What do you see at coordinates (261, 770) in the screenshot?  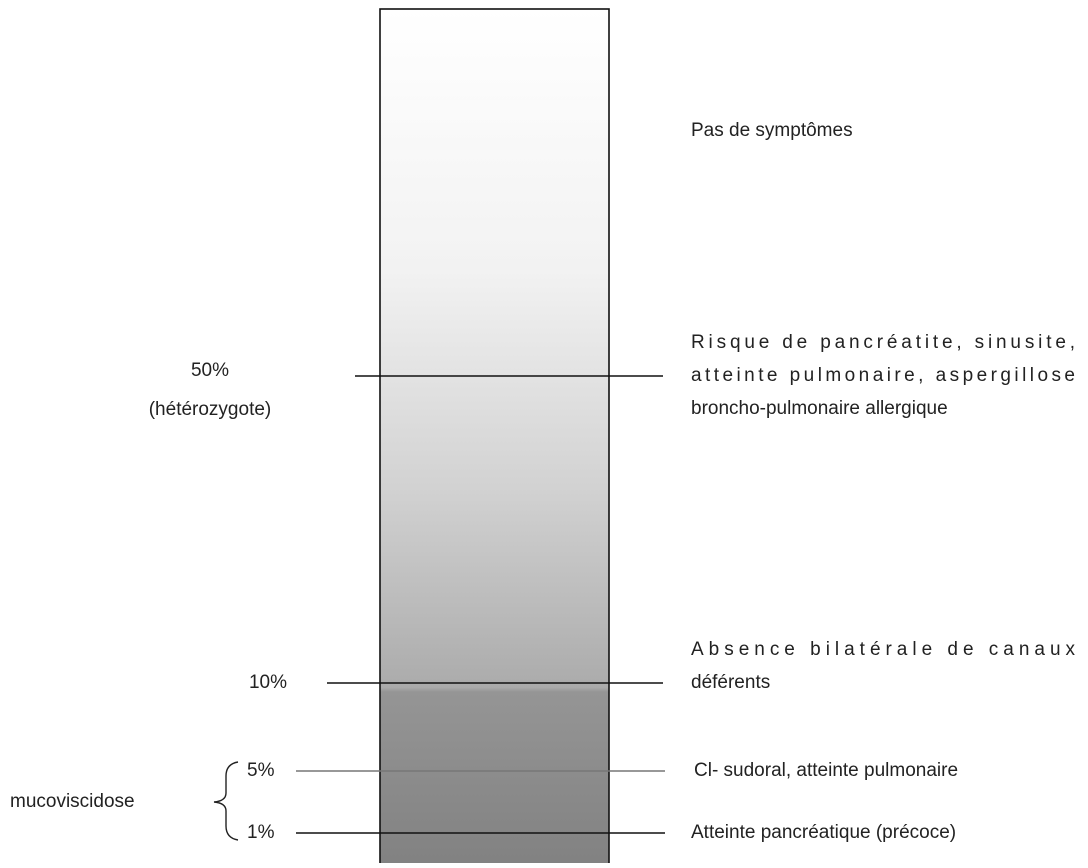 I see `level-label: 5%` at bounding box center [261, 770].